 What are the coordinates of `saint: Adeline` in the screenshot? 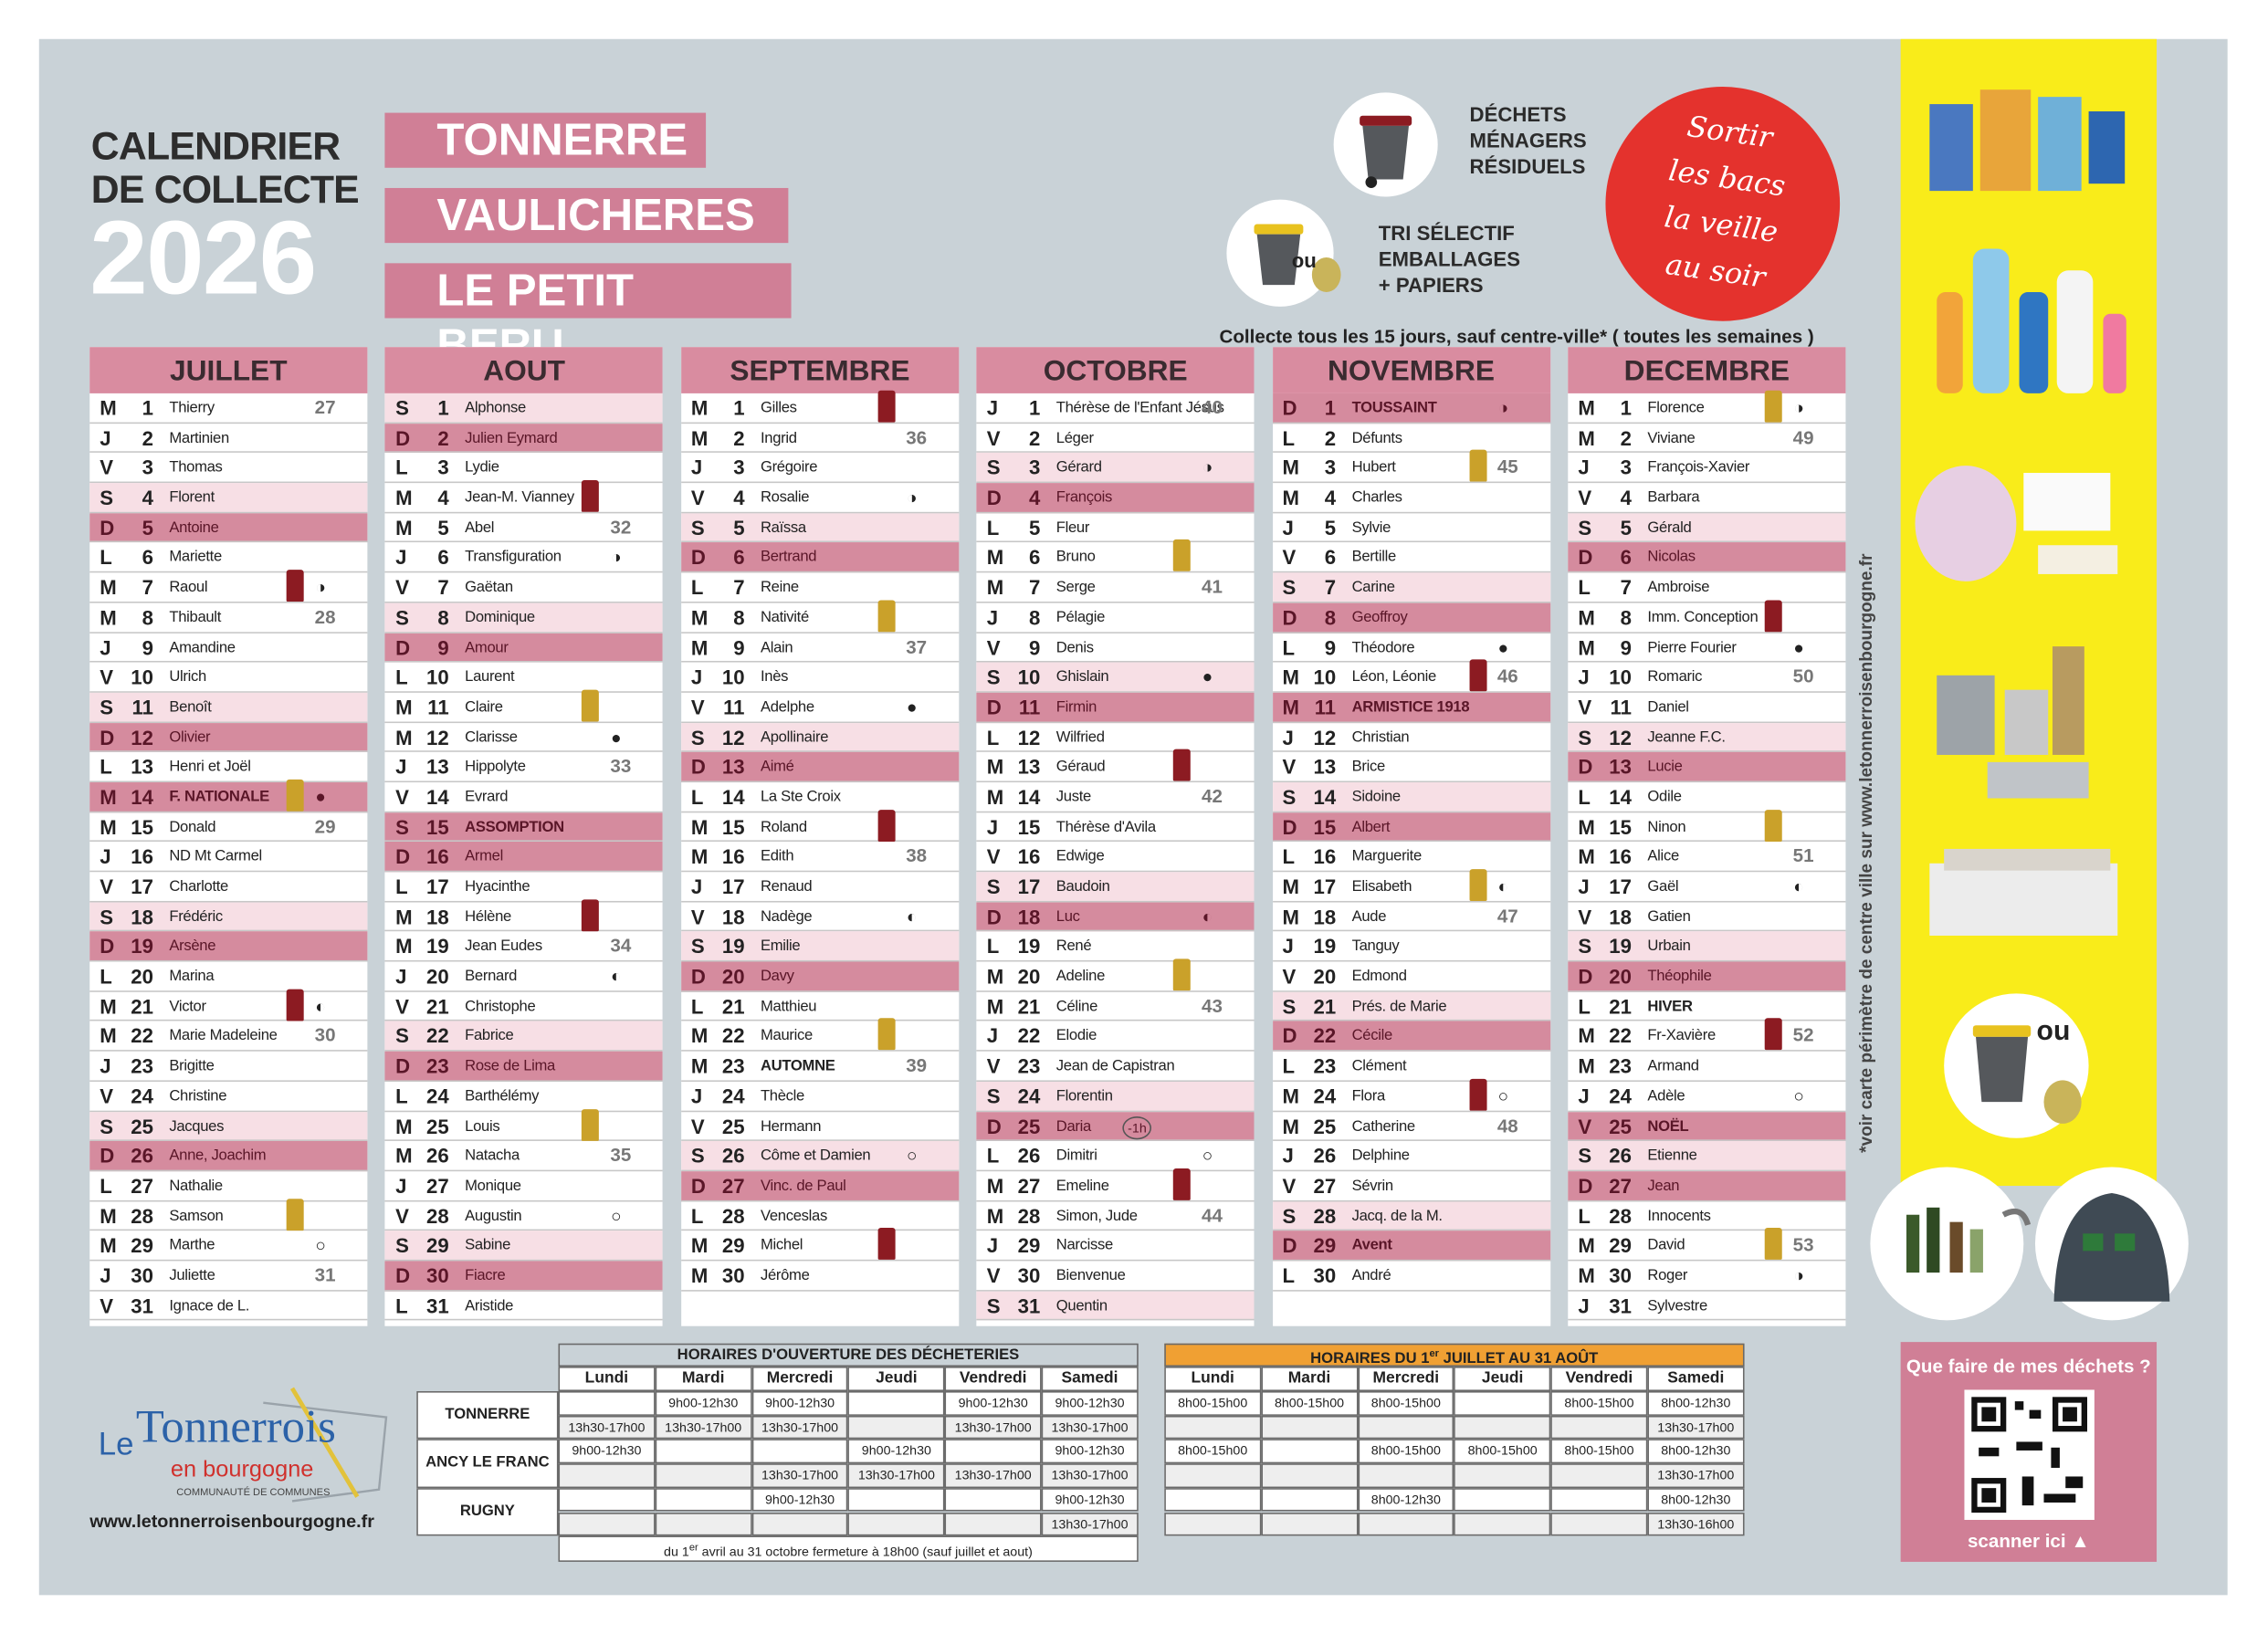 It's located at (1080, 976).